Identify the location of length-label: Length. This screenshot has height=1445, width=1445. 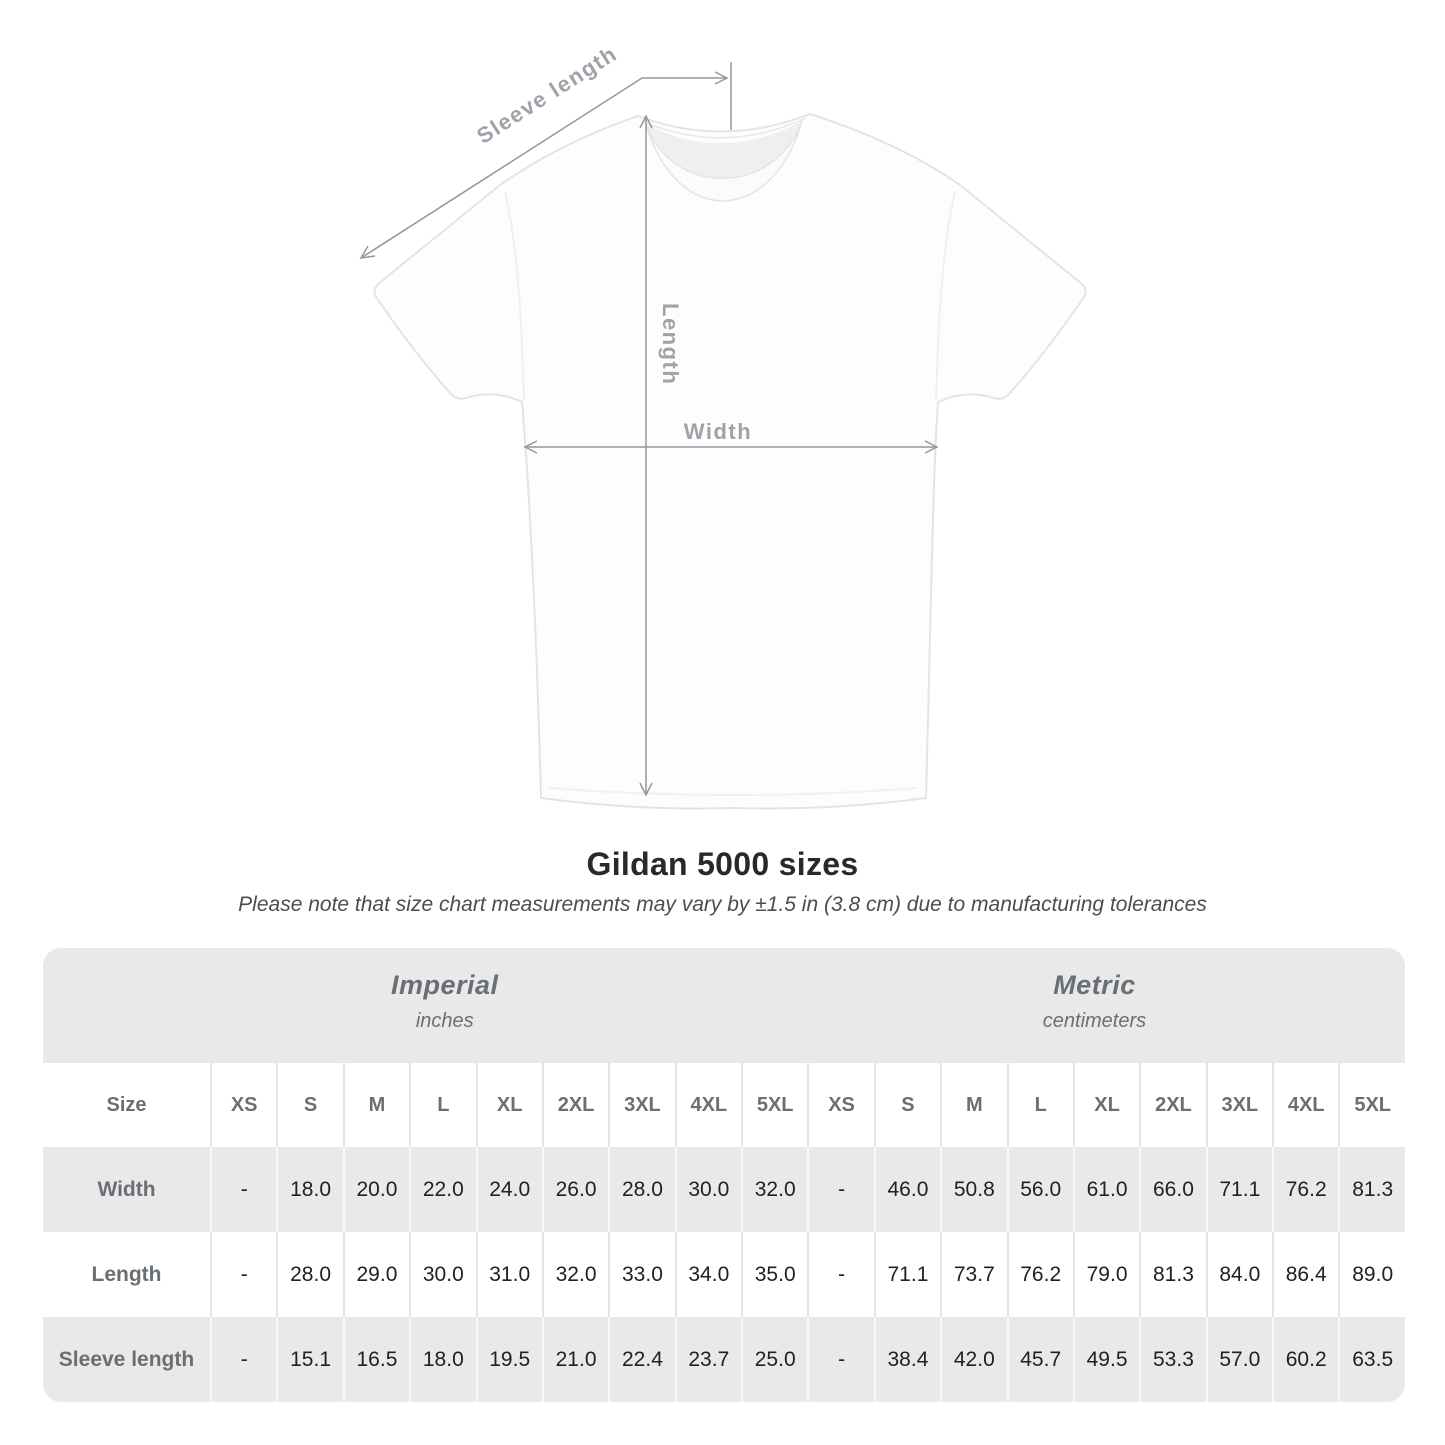
(670, 344).